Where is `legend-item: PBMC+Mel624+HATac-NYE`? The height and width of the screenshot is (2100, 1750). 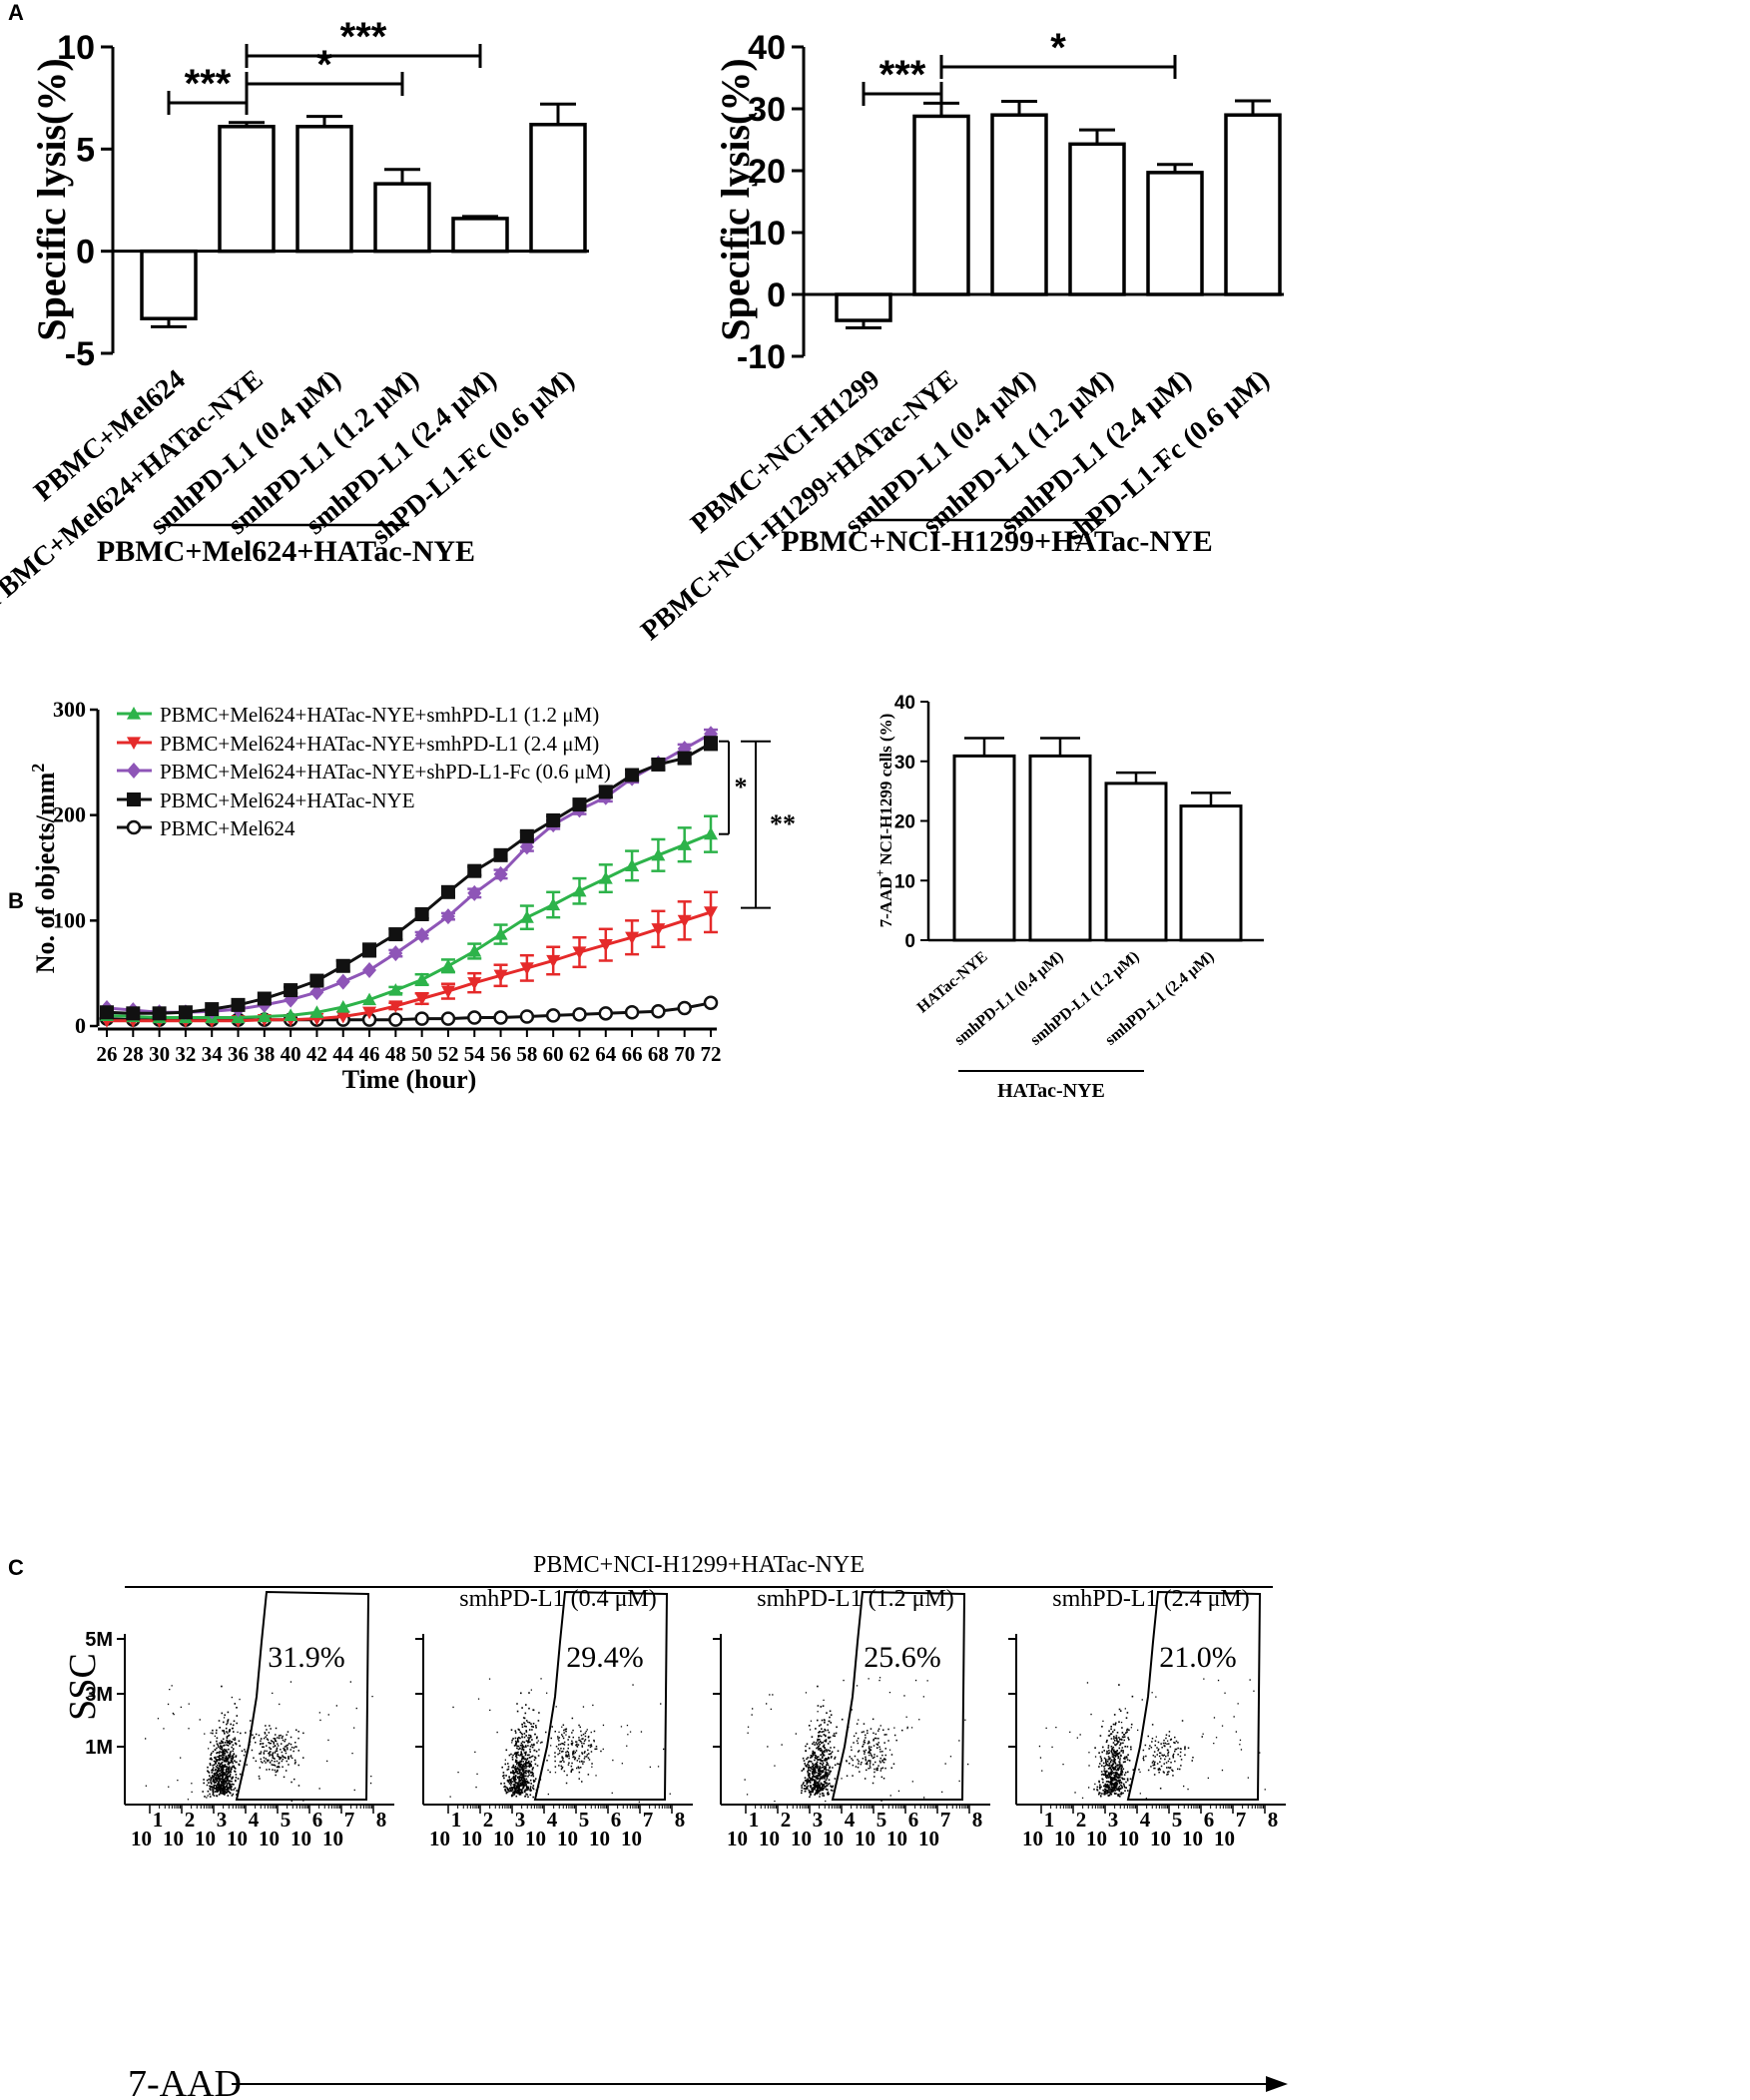
legend-item: PBMC+Mel624+HATac-NYE is located at coordinates (266, 800).